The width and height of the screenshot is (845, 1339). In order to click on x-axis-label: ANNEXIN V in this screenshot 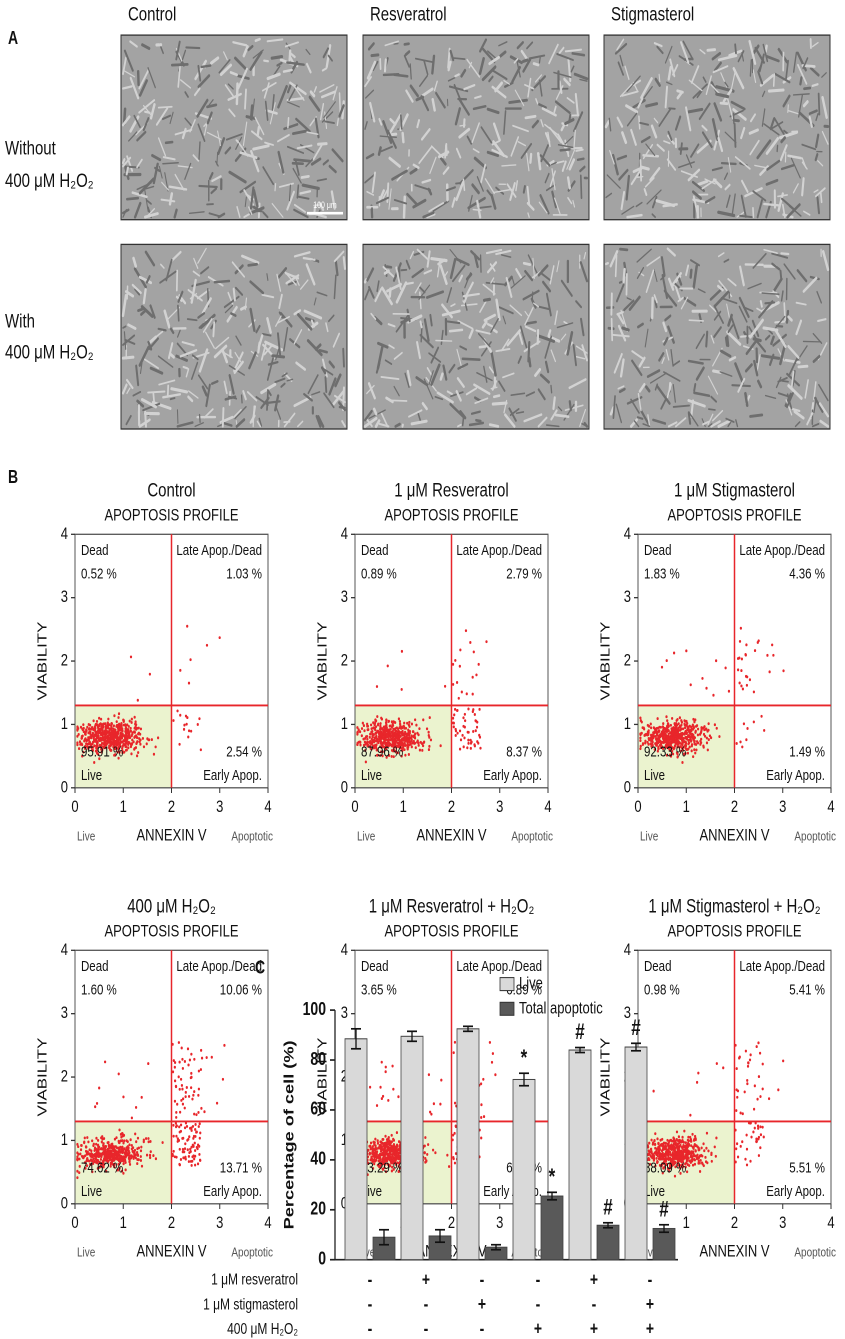, I will do `click(171, 1251)`.